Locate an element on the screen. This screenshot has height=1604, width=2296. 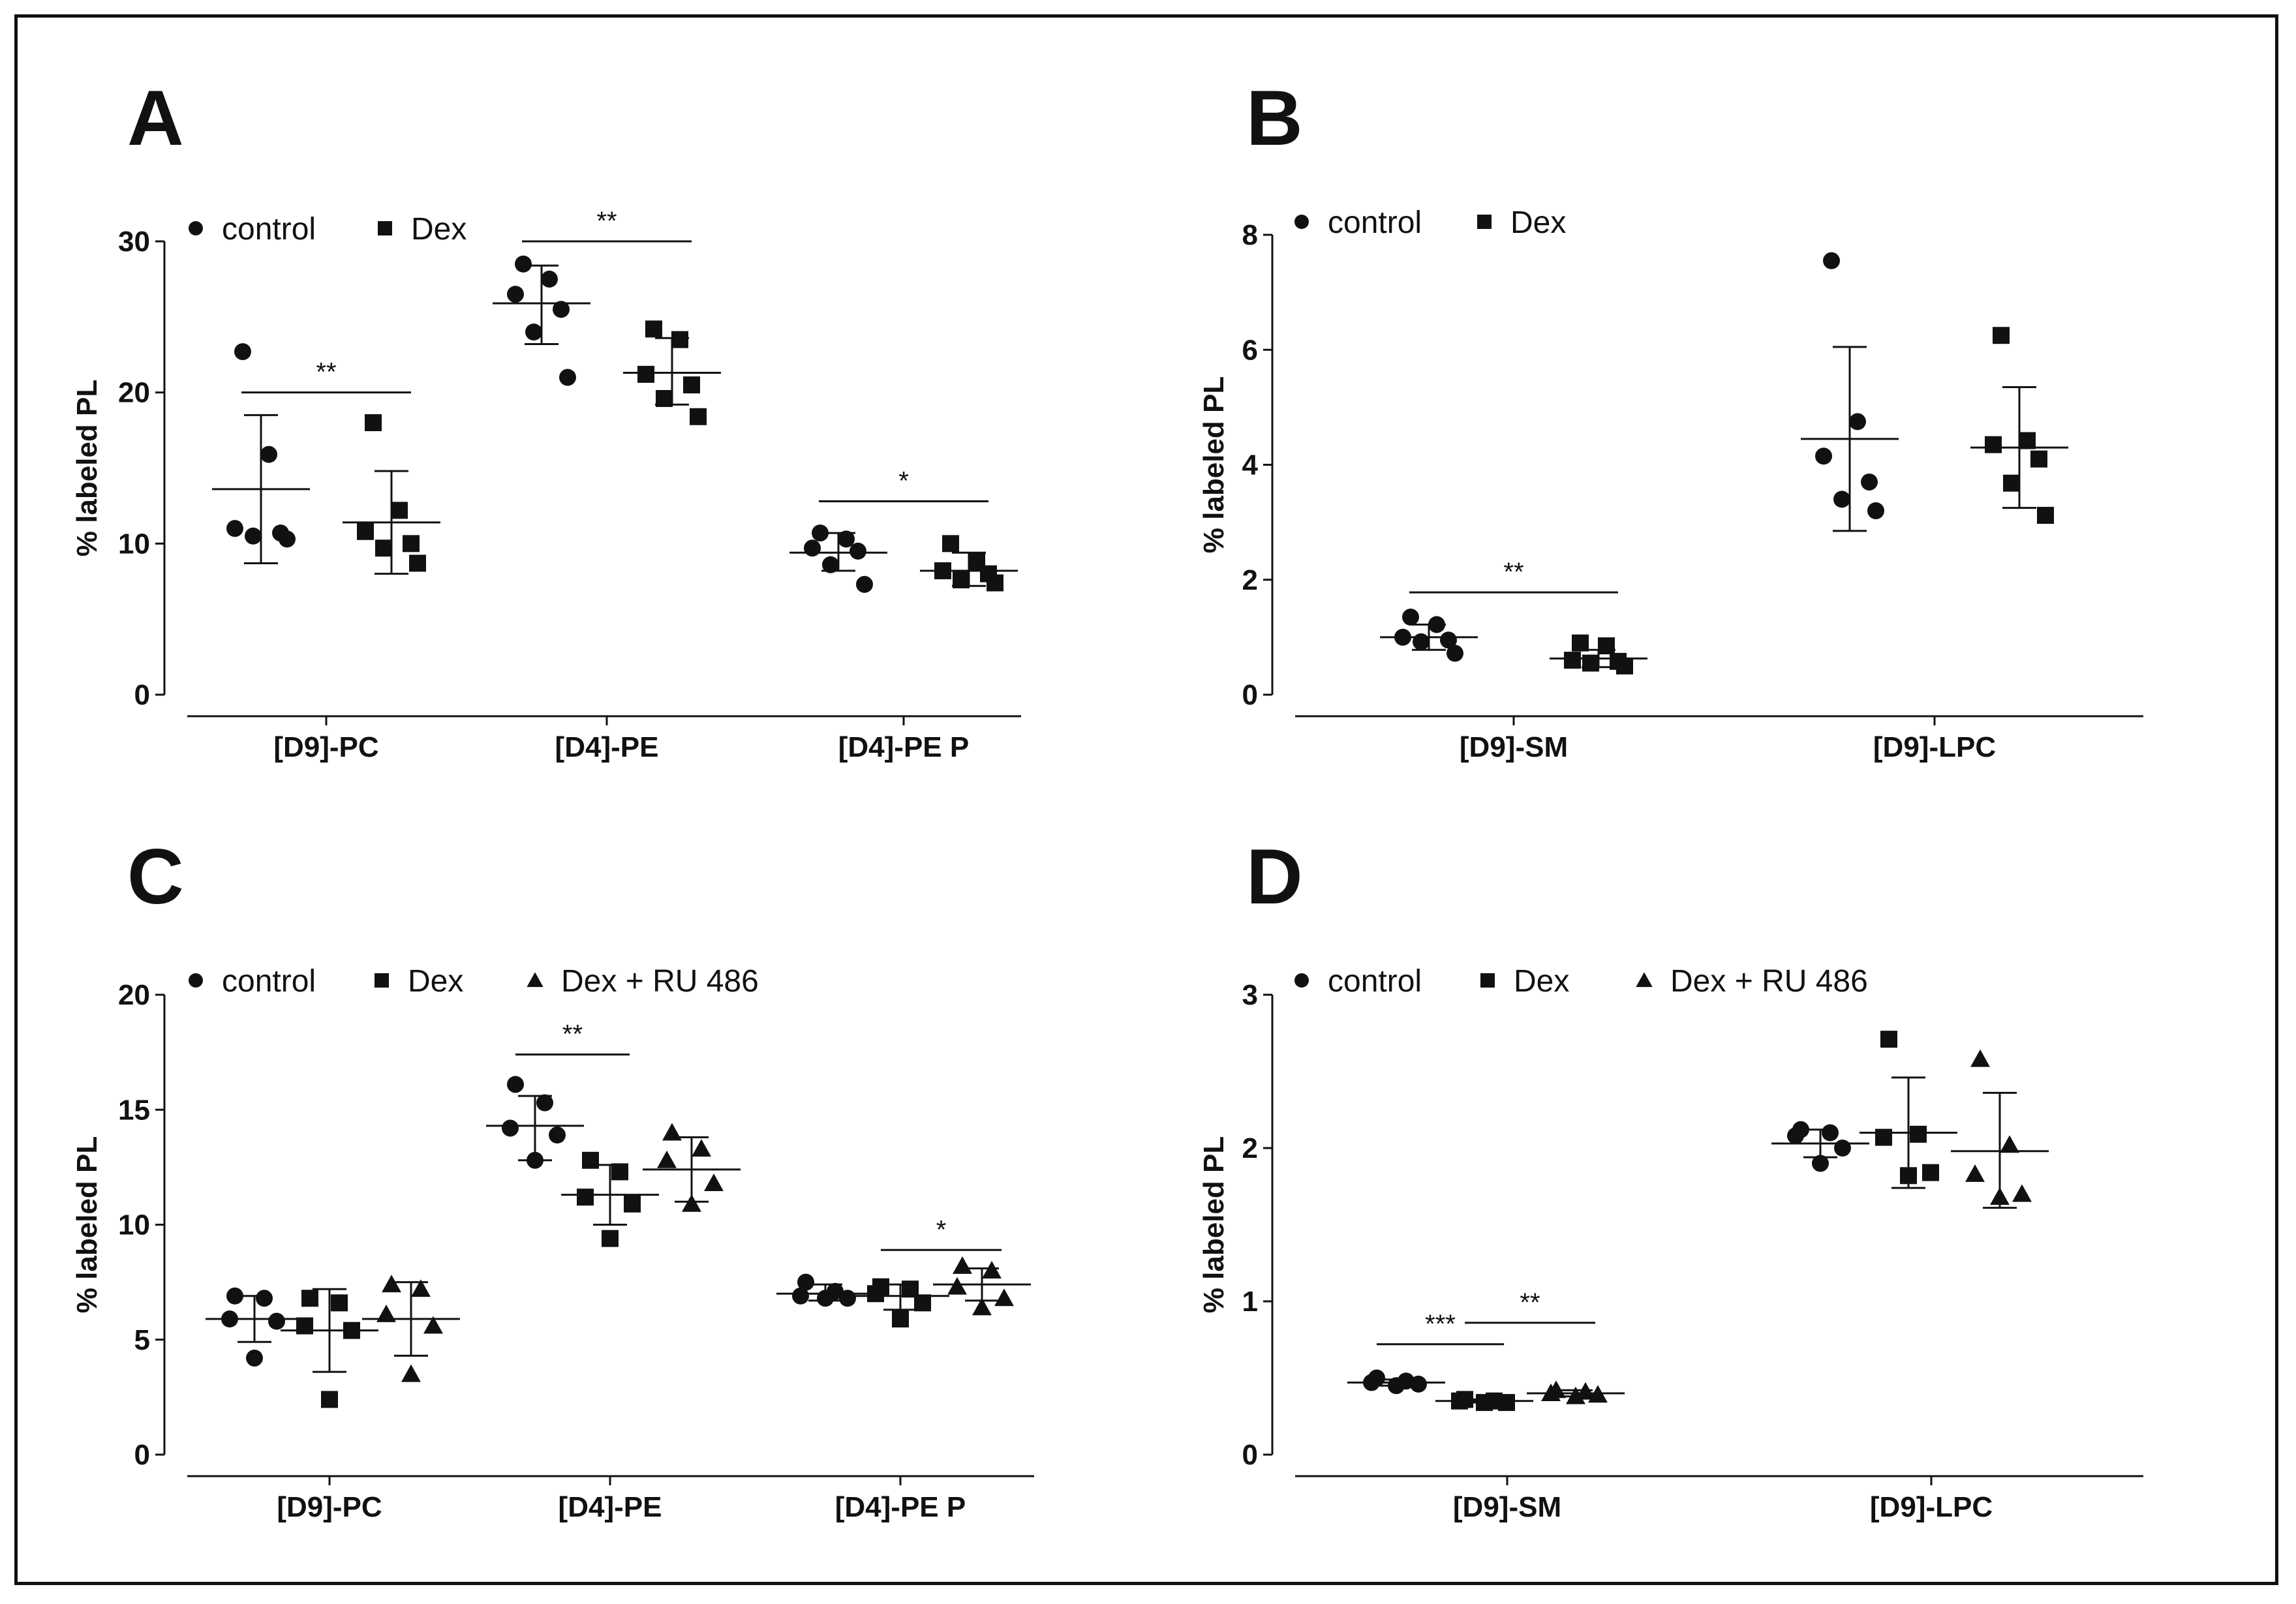
category-label: [D9]-SM is located at coordinates (1514, 747).